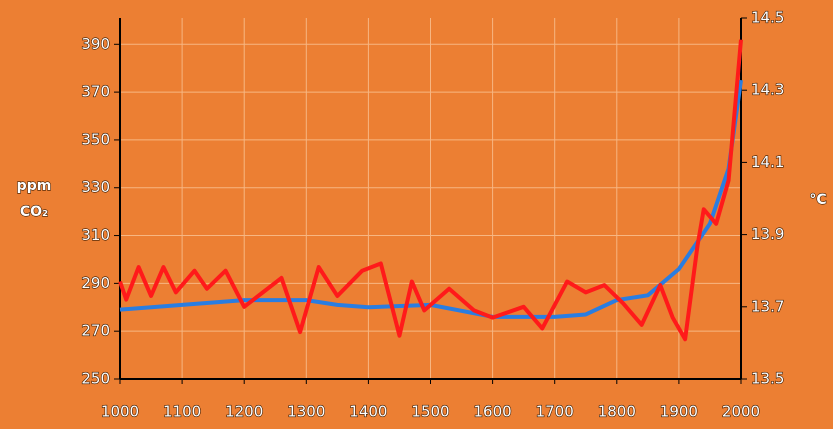 Image resolution: width=833 pixels, height=429 pixels. I want to click on x-tick-label: 1000, so click(120, 412).